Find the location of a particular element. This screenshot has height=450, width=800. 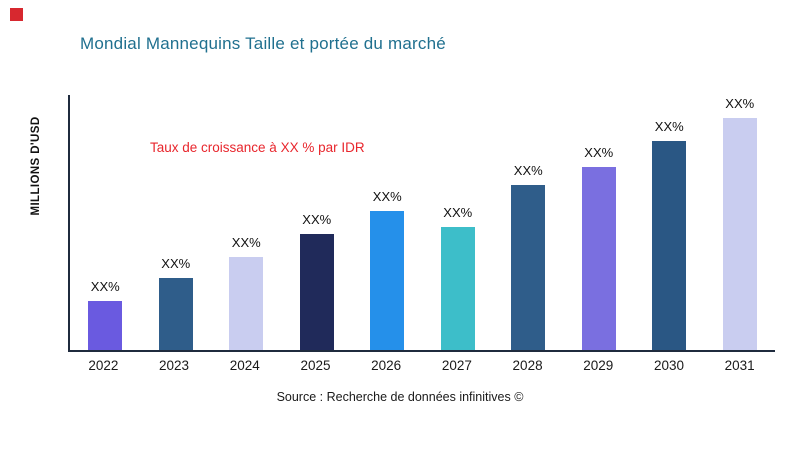

bar-slot-2030: XX% is located at coordinates (669, 234).